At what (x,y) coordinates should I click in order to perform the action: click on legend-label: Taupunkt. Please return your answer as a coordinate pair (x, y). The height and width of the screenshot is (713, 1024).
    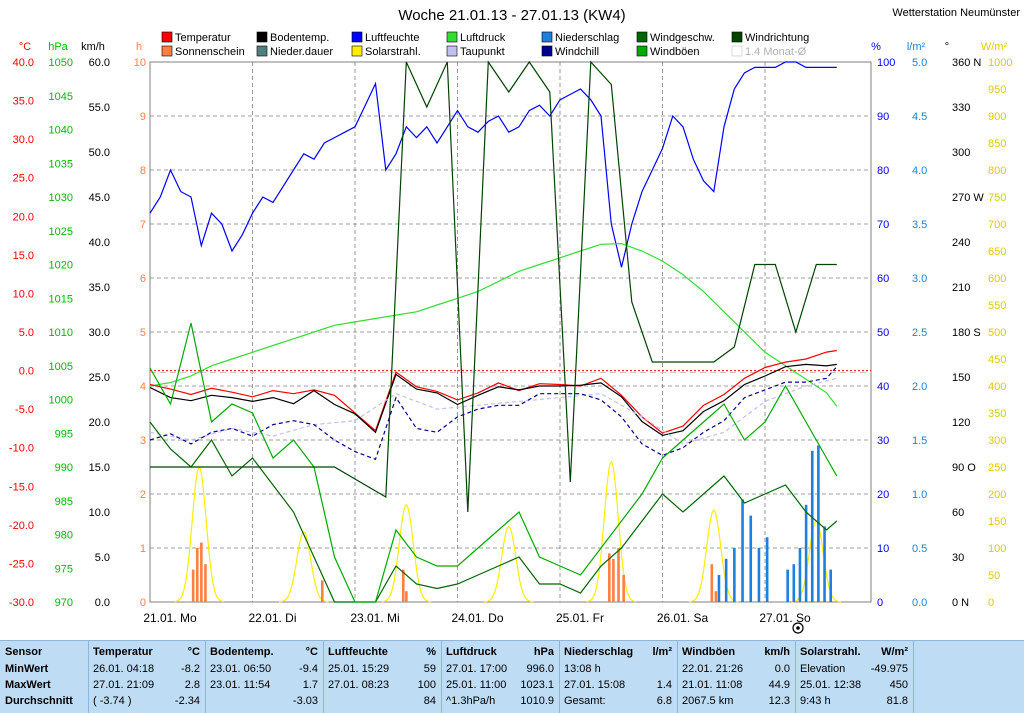
    Looking at the image, I should click on (482, 52).